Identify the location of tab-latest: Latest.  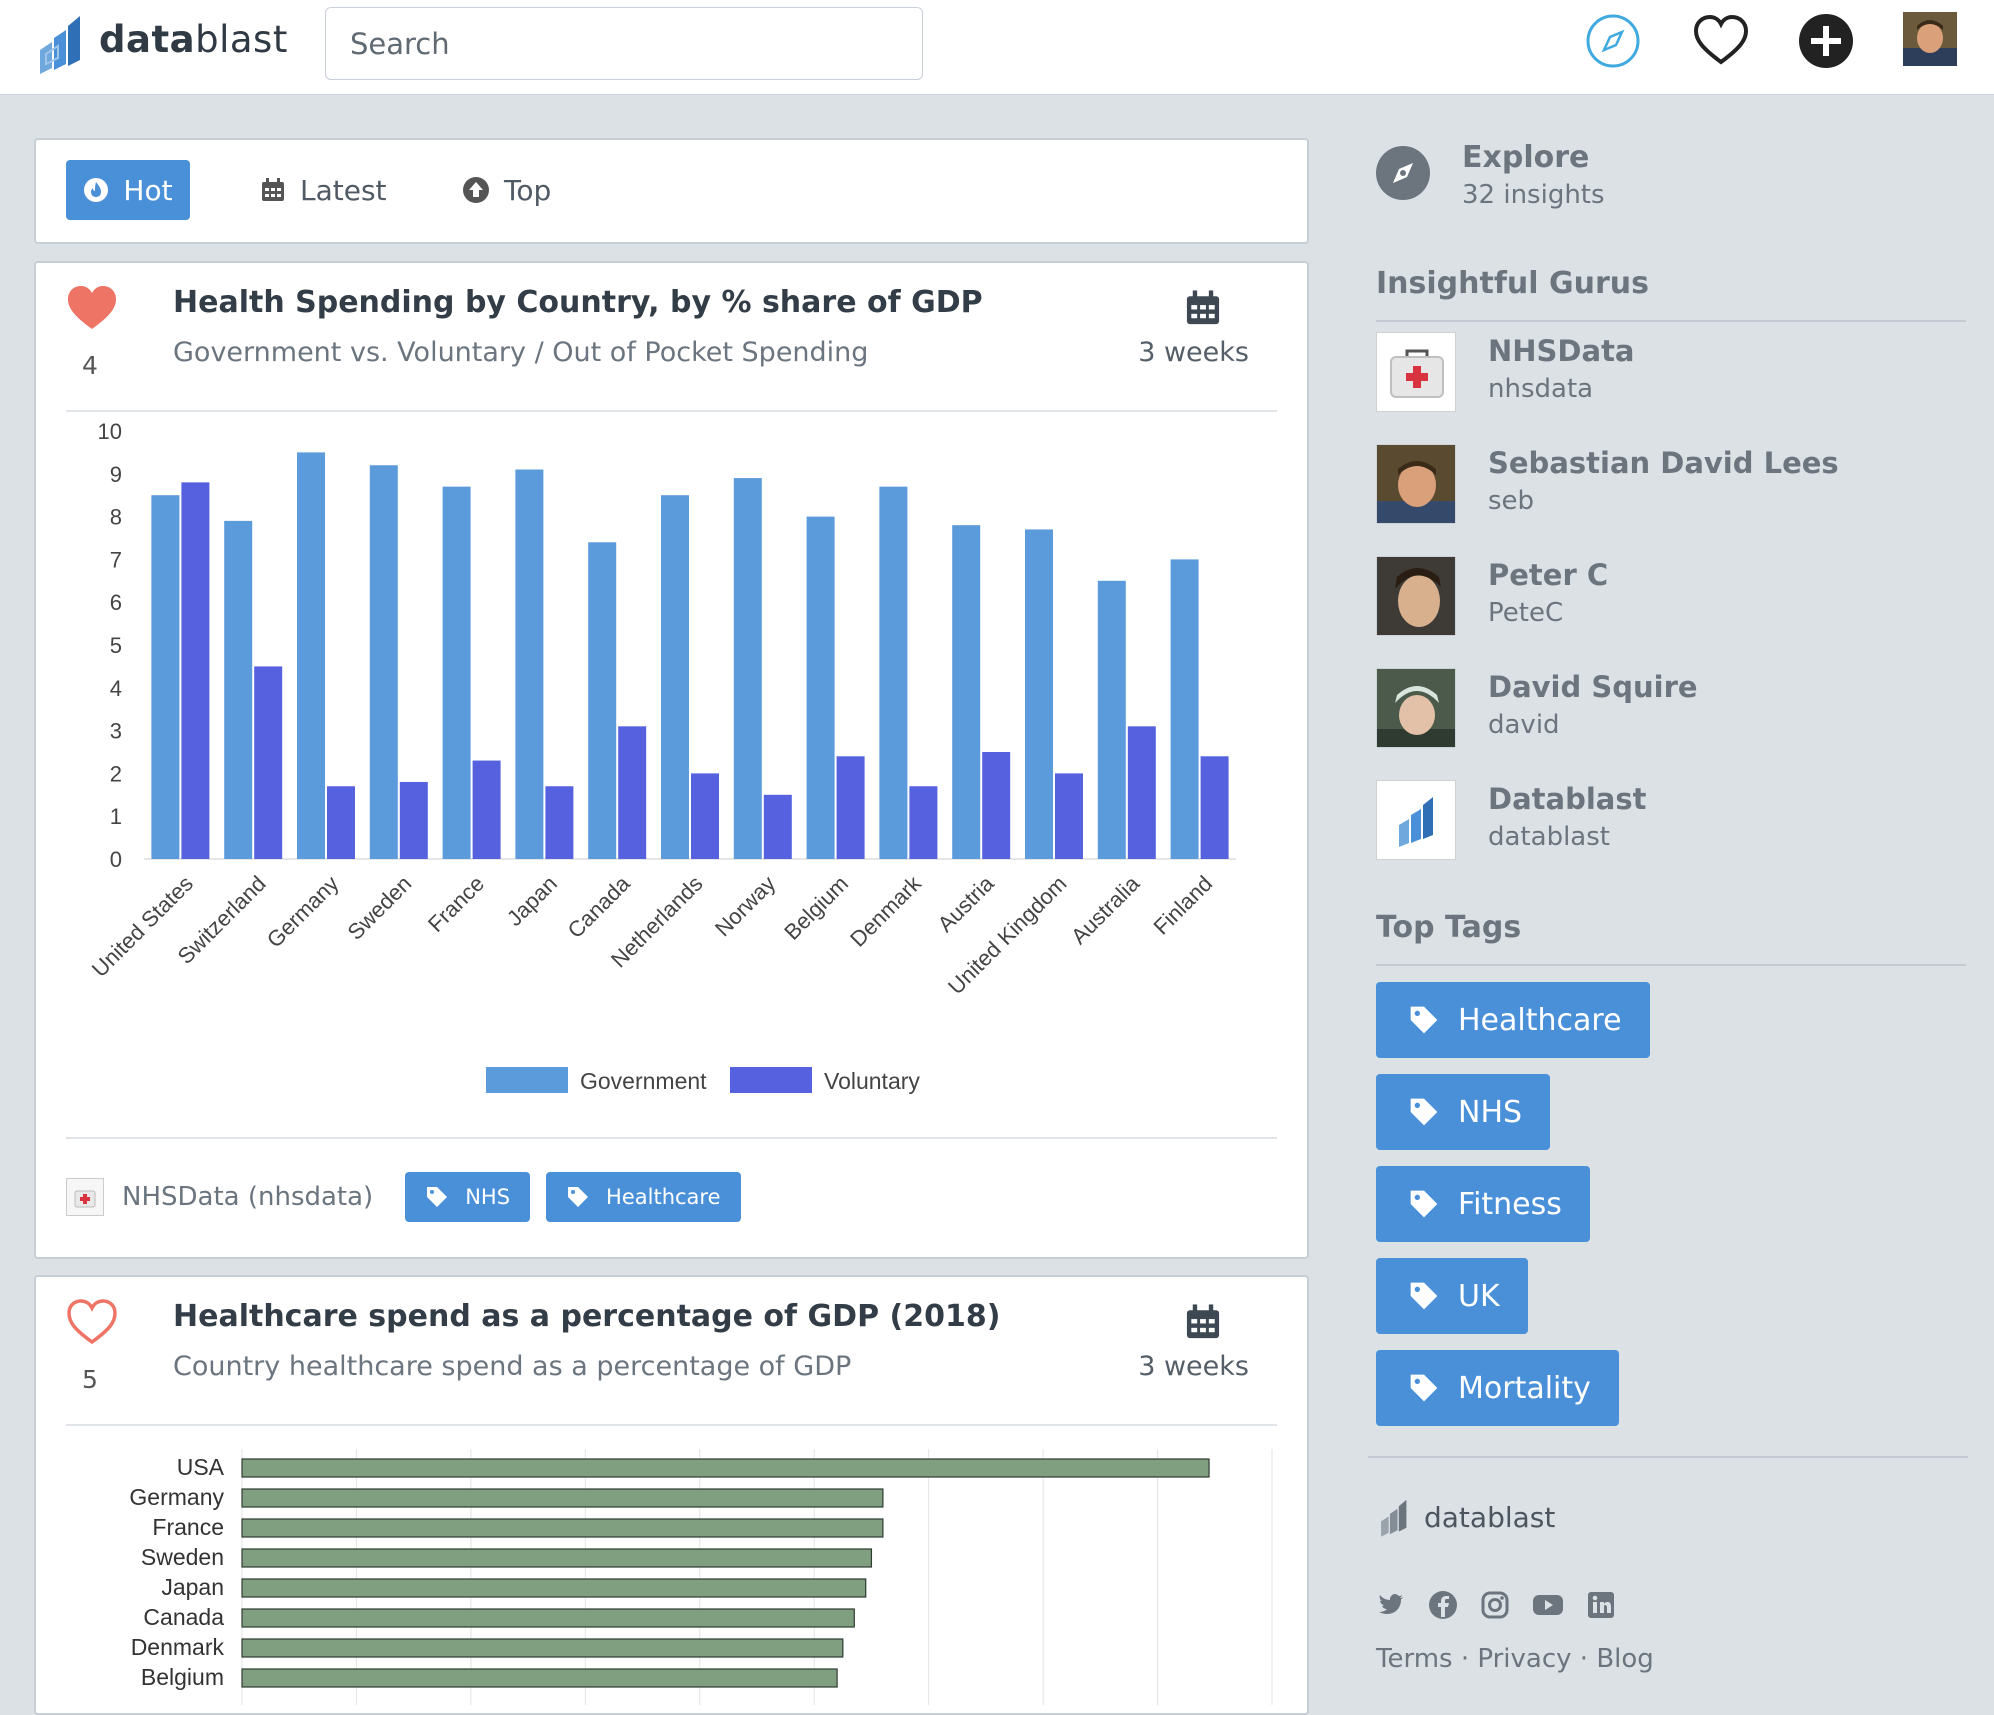
(323, 190).